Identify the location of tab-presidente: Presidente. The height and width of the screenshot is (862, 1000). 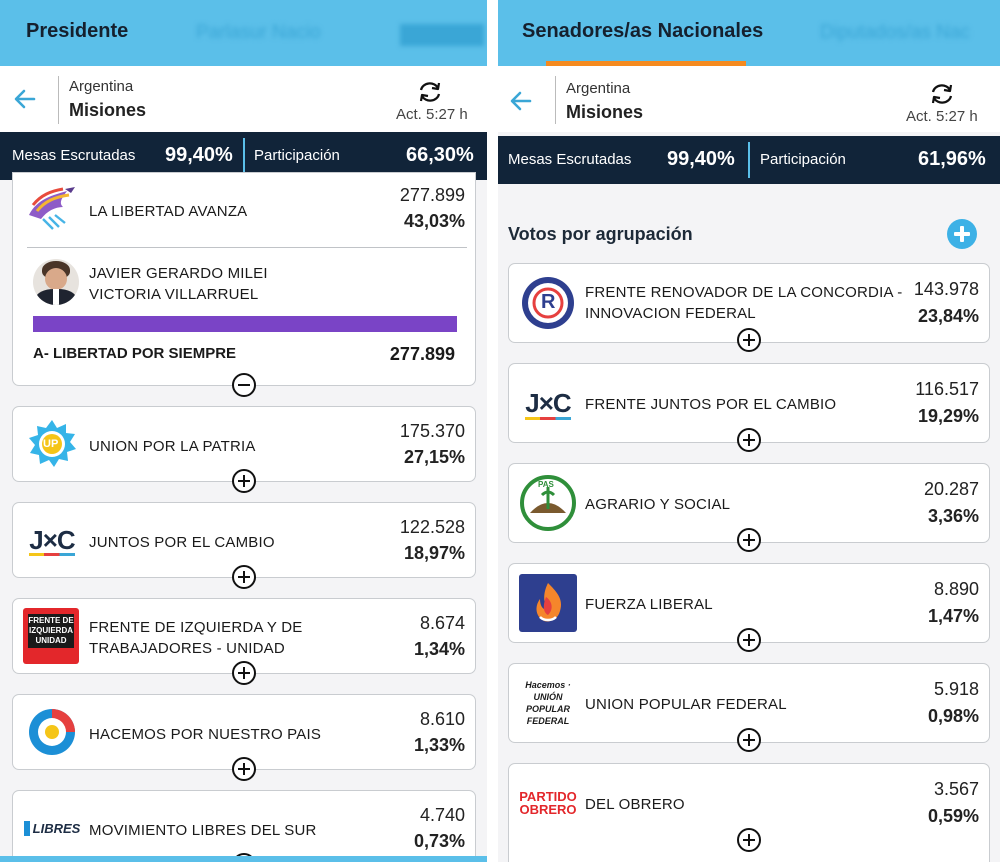
(77, 31).